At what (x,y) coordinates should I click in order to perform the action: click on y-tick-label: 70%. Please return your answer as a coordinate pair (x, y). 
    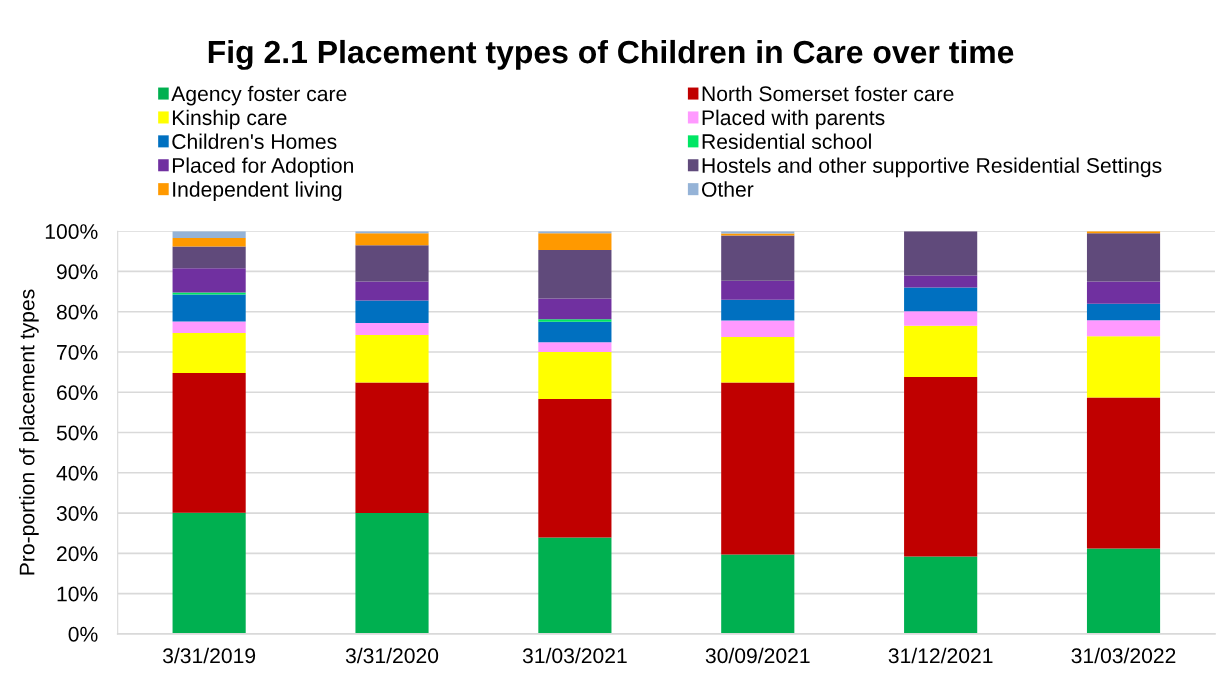
    Looking at the image, I should click on (77, 352).